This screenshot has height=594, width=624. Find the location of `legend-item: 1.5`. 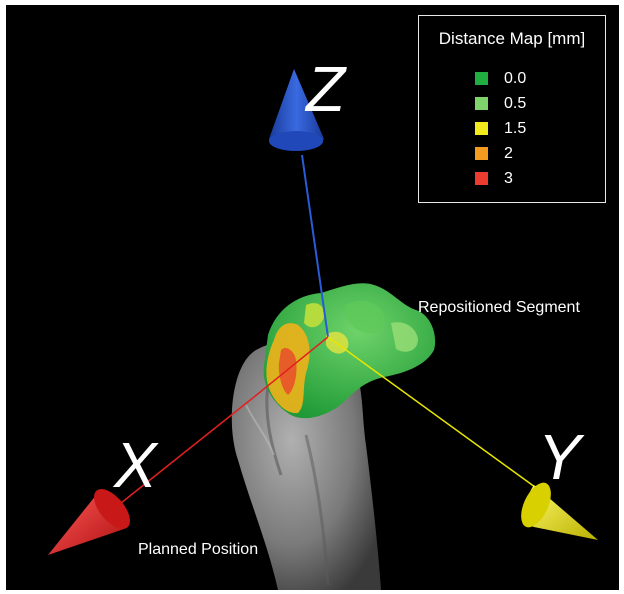

legend-item: 1.5 is located at coordinates (500, 128).